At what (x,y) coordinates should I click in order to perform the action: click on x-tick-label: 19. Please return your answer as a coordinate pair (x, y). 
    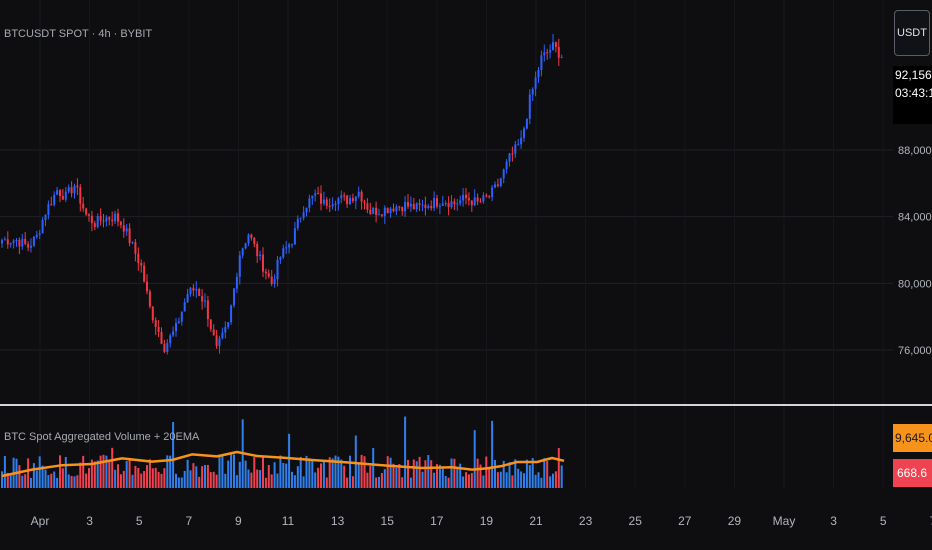
    Looking at the image, I should click on (487, 521).